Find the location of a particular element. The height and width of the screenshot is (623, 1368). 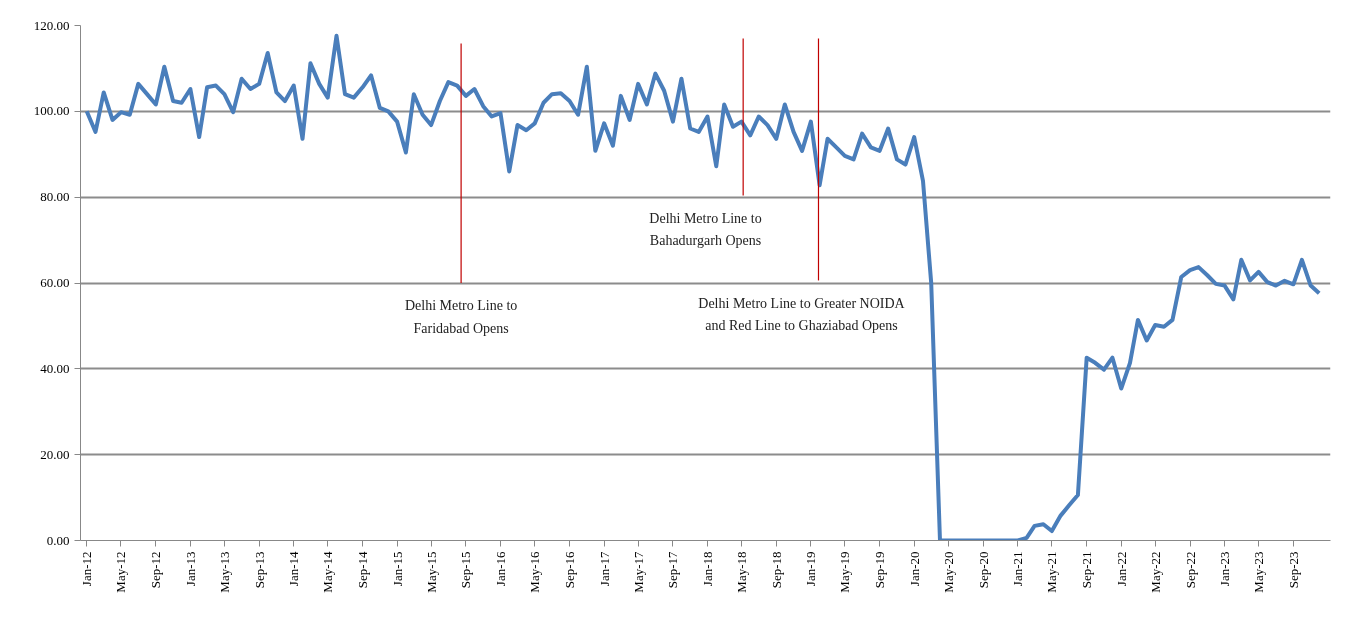

x-tick-label: May-22 is located at coordinates (1155, 572).